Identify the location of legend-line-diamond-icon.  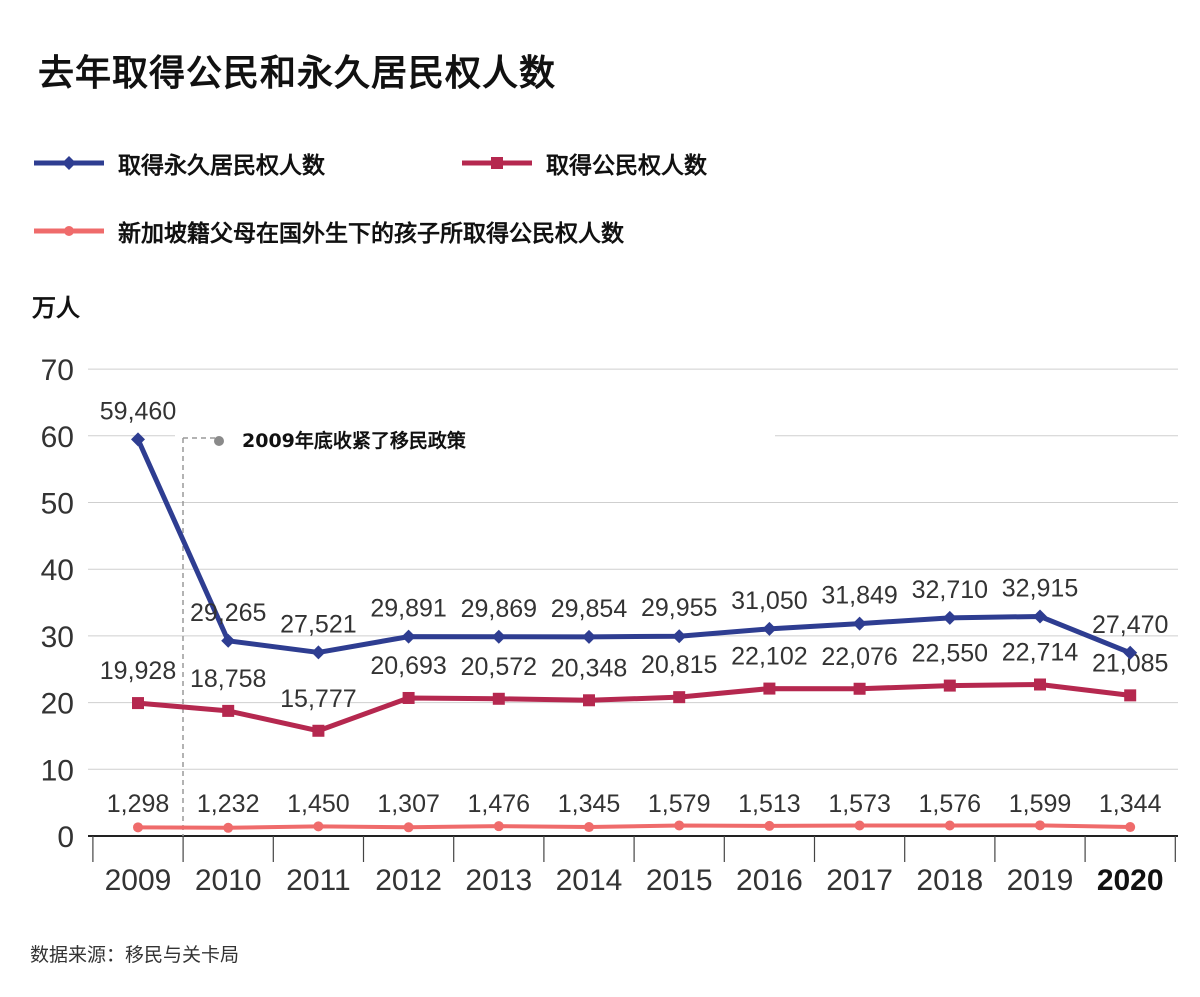
(69, 163).